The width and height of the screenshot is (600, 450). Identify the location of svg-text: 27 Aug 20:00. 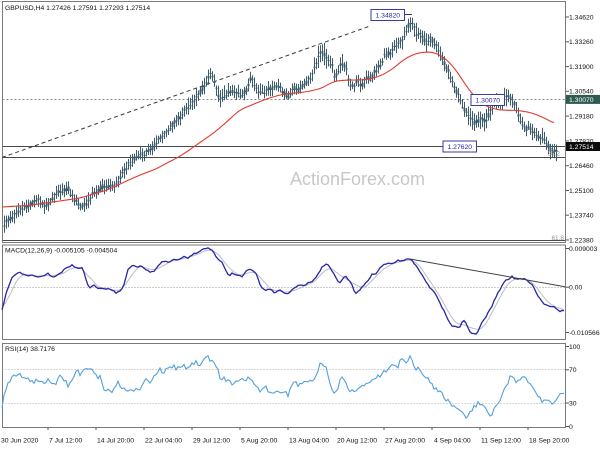
(405, 441).